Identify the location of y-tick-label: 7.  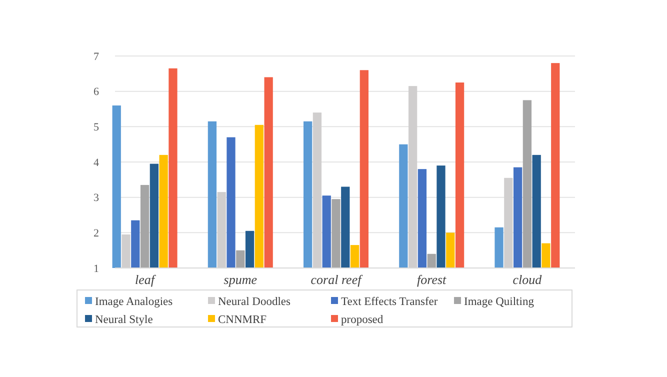
(97, 56).